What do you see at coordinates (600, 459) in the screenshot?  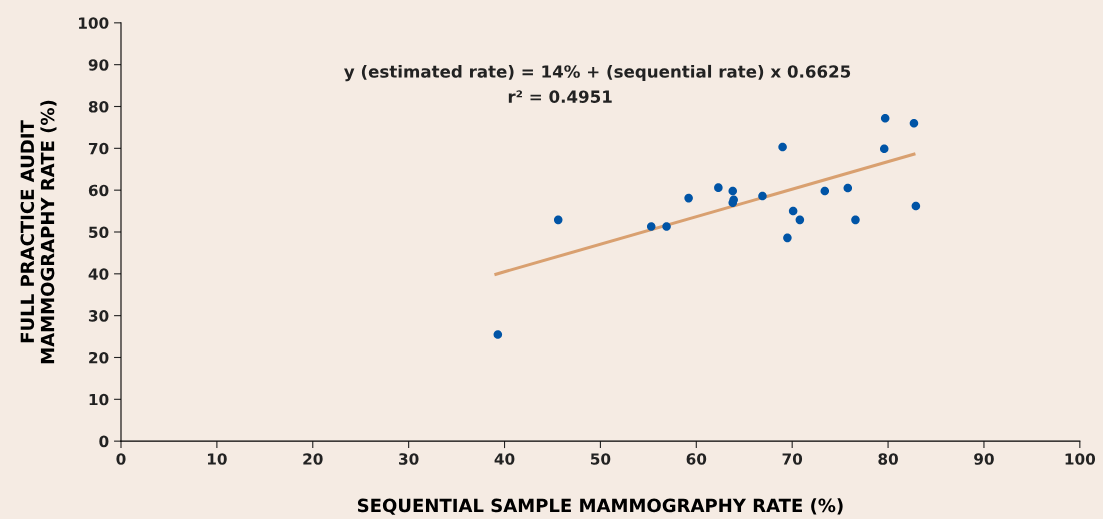 I see `x-tick-label: 50` at bounding box center [600, 459].